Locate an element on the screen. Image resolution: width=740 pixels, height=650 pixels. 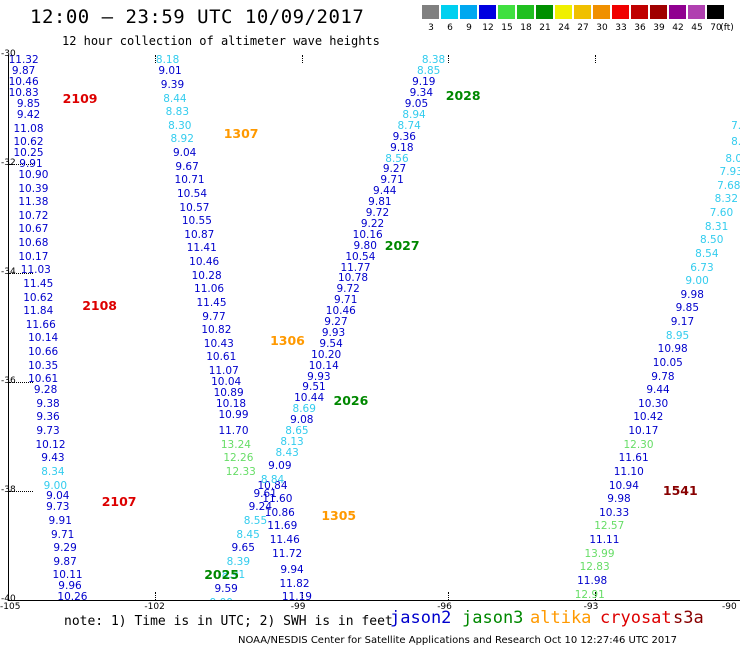
wave-height-point: 12.26 is located at coordinates (238, 458).